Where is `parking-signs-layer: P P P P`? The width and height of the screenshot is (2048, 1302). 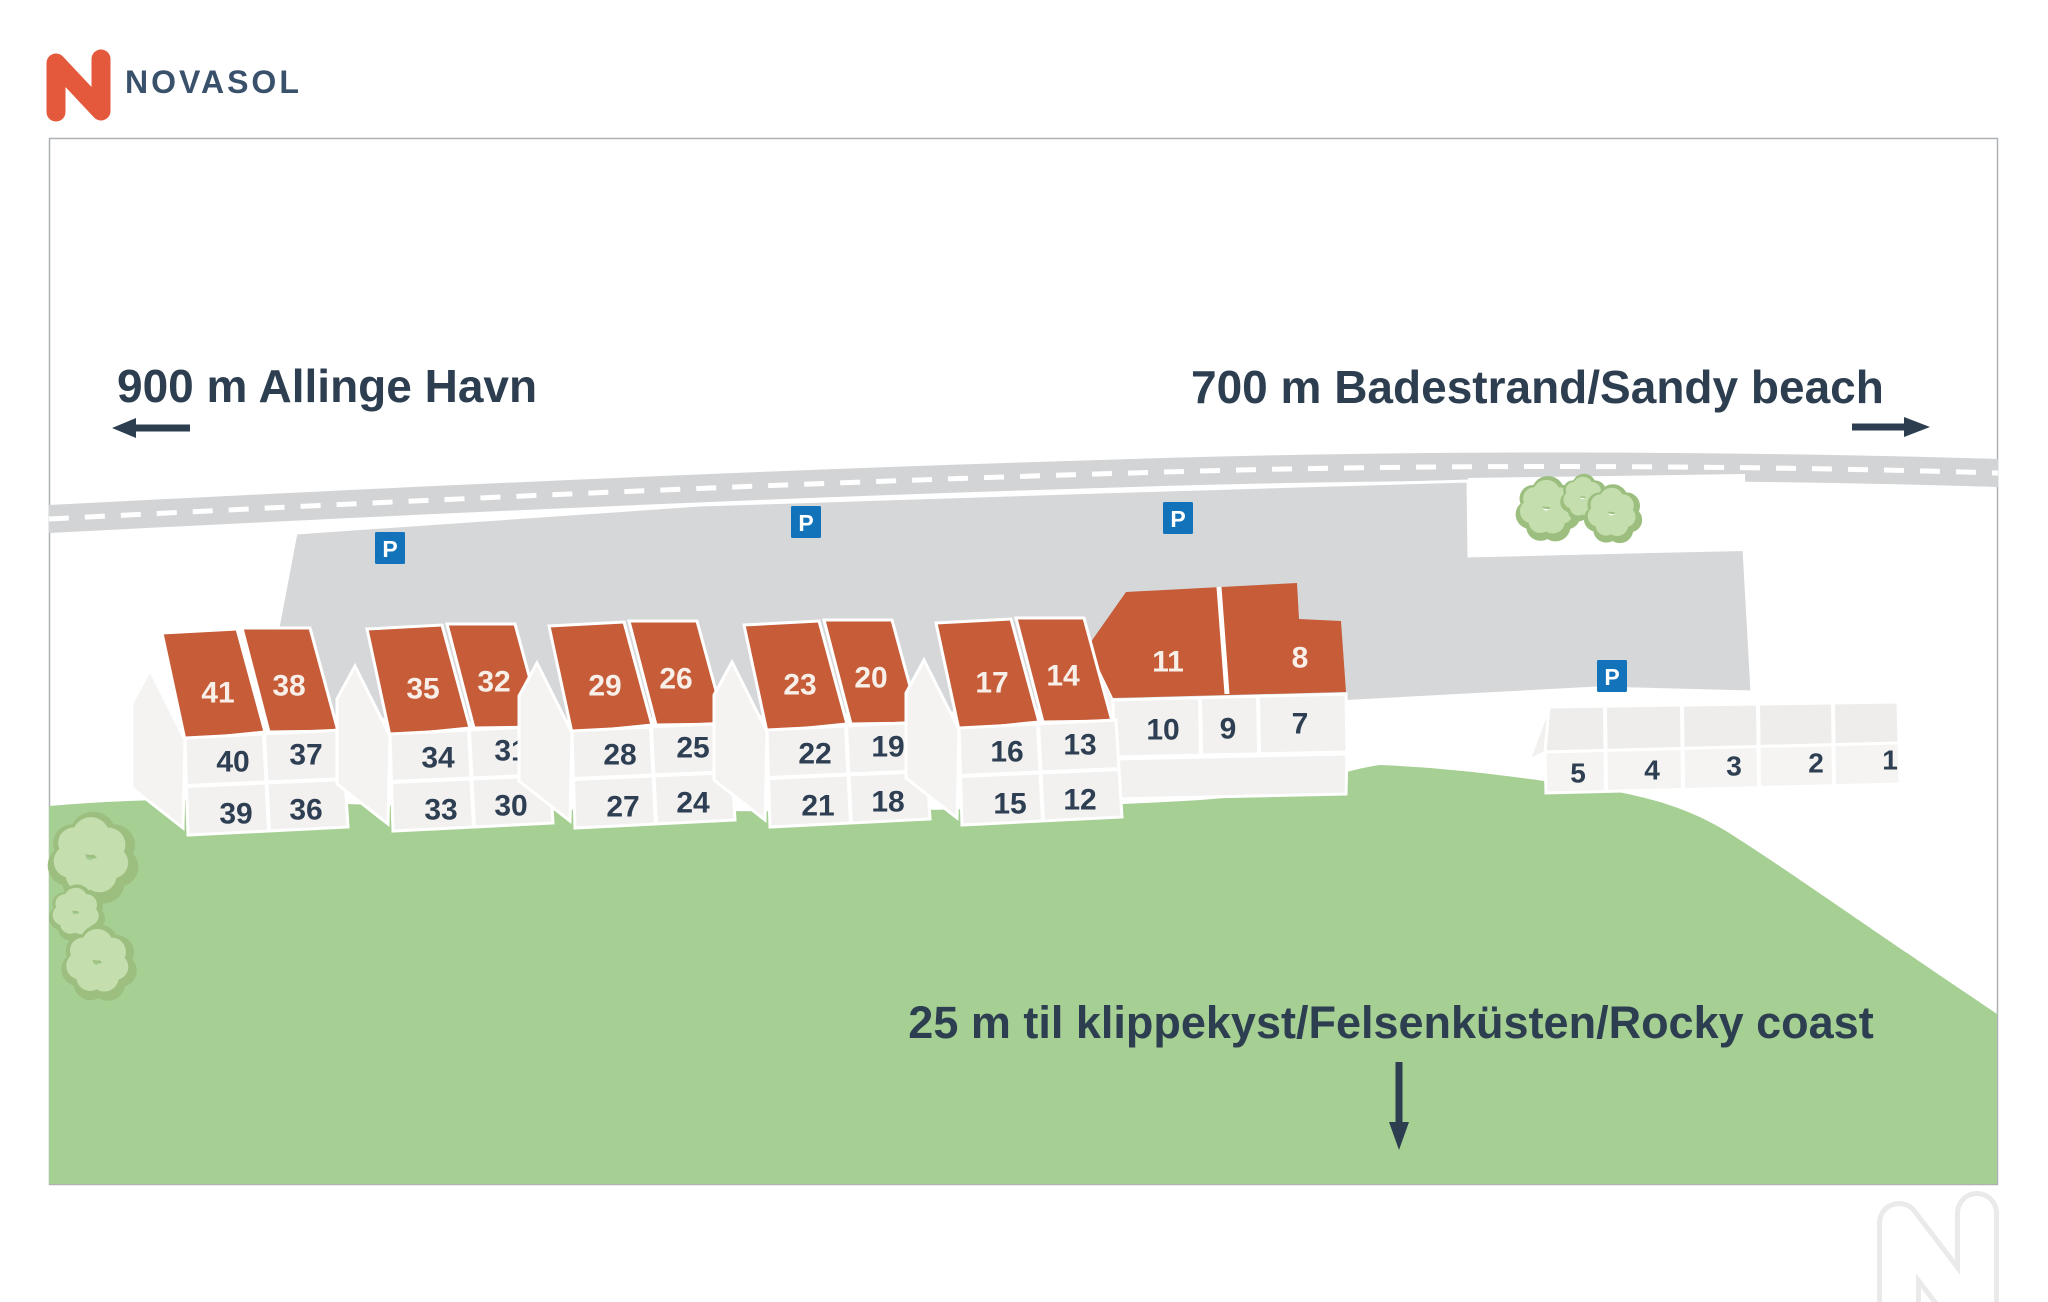
parking-signs-layer: P P P P is located at coordinates (1001, 597).